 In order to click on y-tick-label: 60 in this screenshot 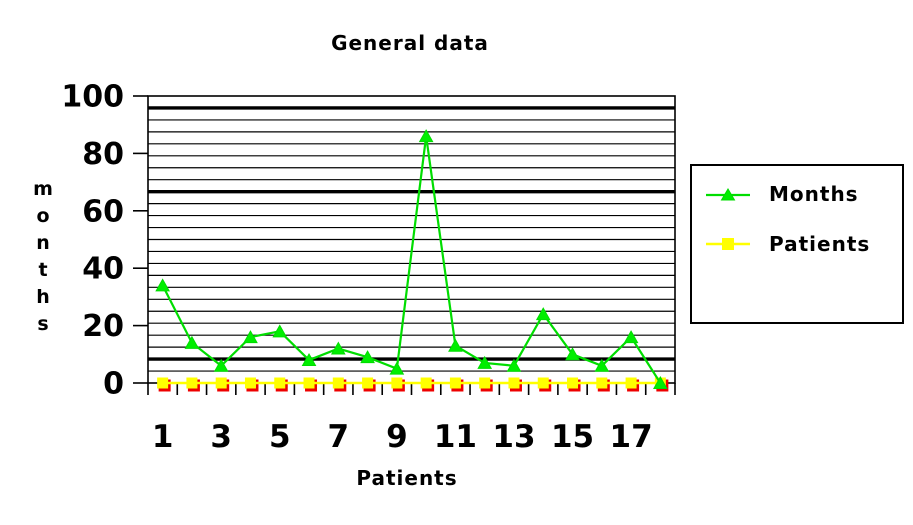, I will do `click(103, 211)`.